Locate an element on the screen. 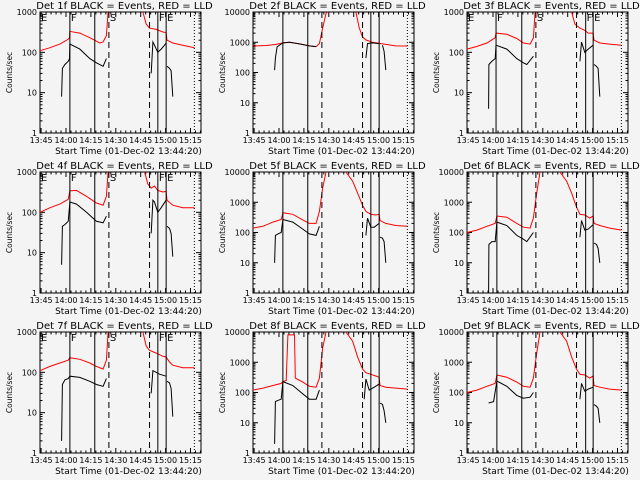 This screenshot has height=480, width=640. chart-title: Det 3f BLACK = Events, RED = LLD is located at coordinates (551, 6).